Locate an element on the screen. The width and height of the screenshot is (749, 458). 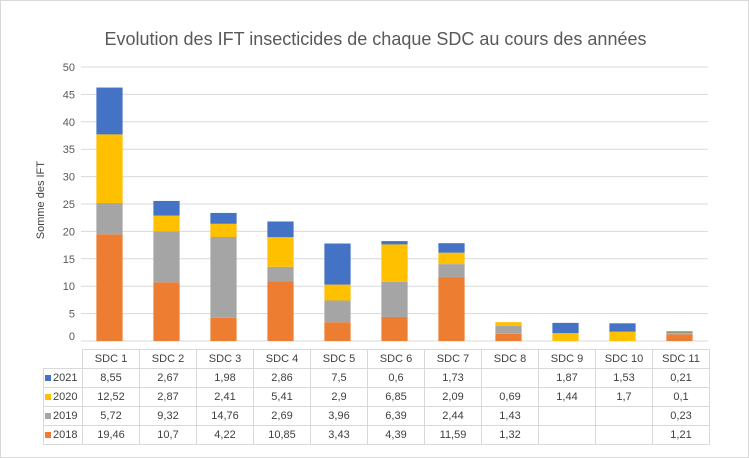
data-label: 14,76 is located at coordinates (225, 416).